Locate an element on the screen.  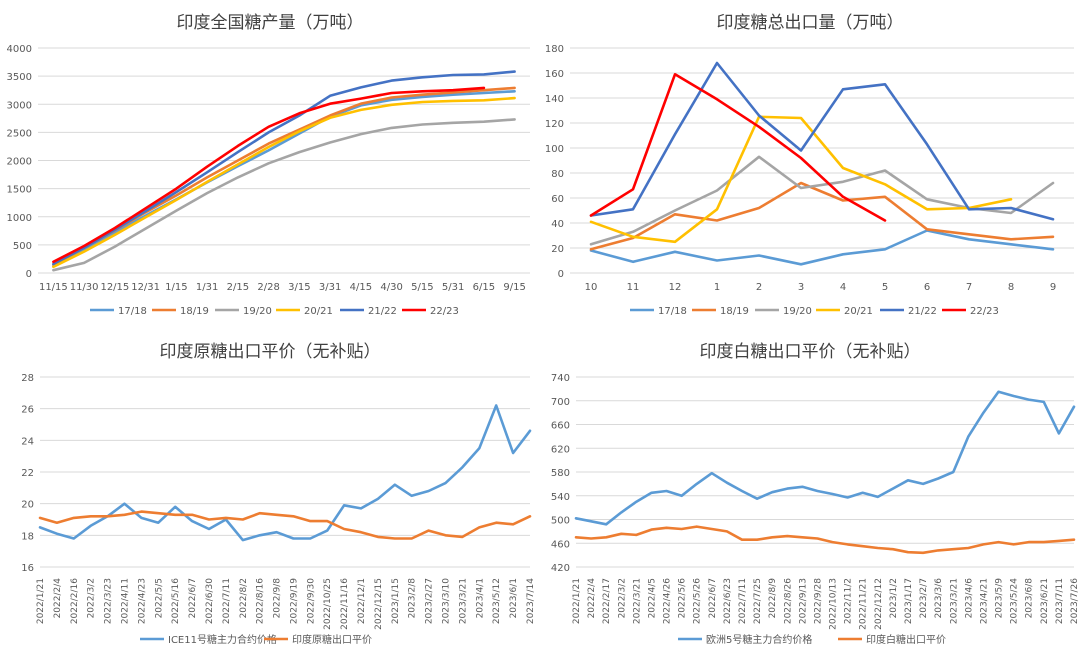
y-tick-label: 1000 is located at coordinates (19, 218).